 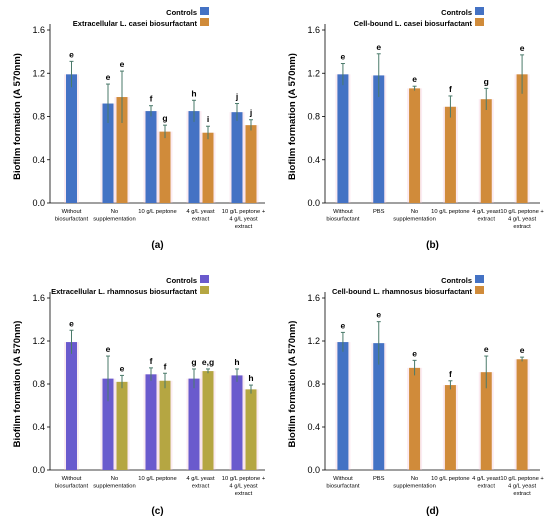 What do you see at coordinates (432, 245) in the screenshot?
I see `panel-label: (b)` at bounding box center [432, 245].